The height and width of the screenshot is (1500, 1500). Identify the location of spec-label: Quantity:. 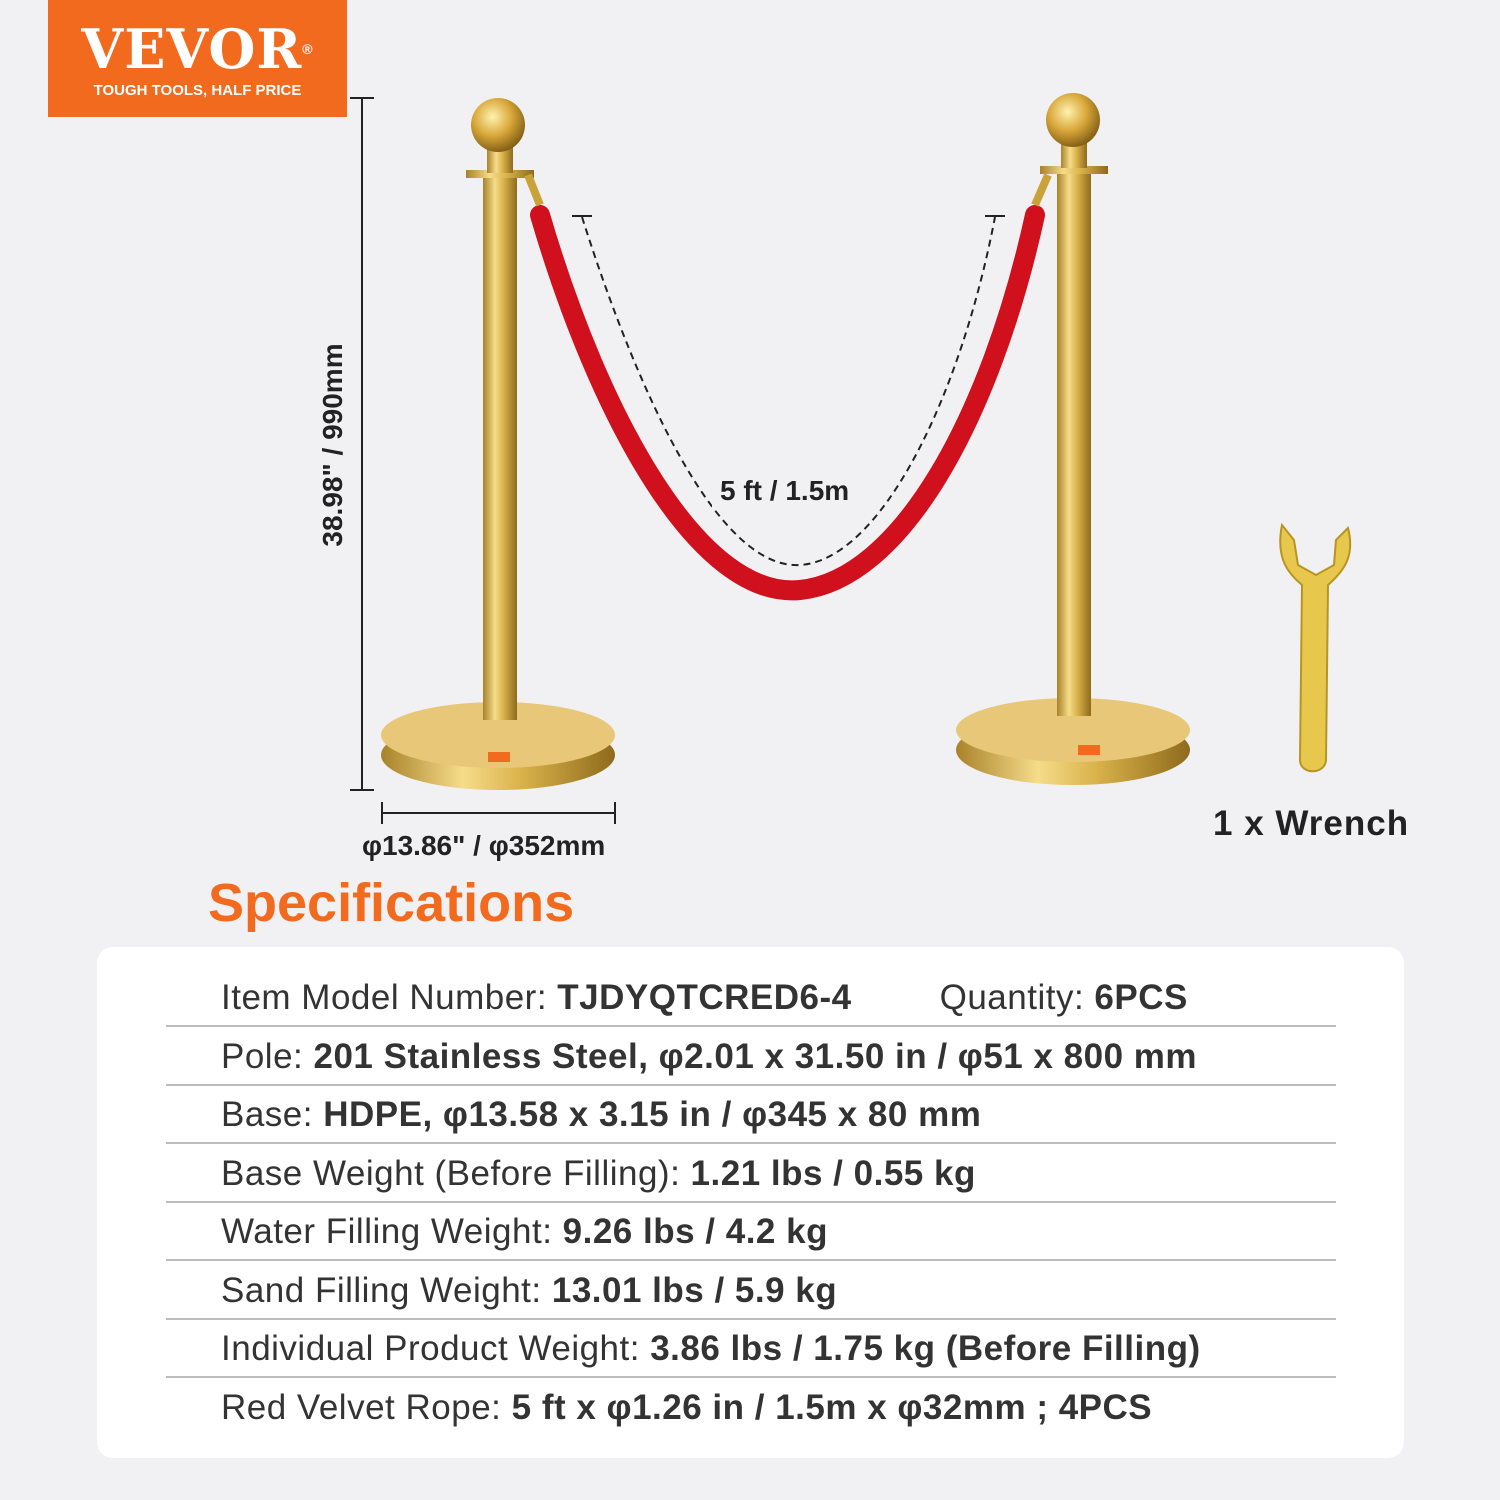
(1017, 997).